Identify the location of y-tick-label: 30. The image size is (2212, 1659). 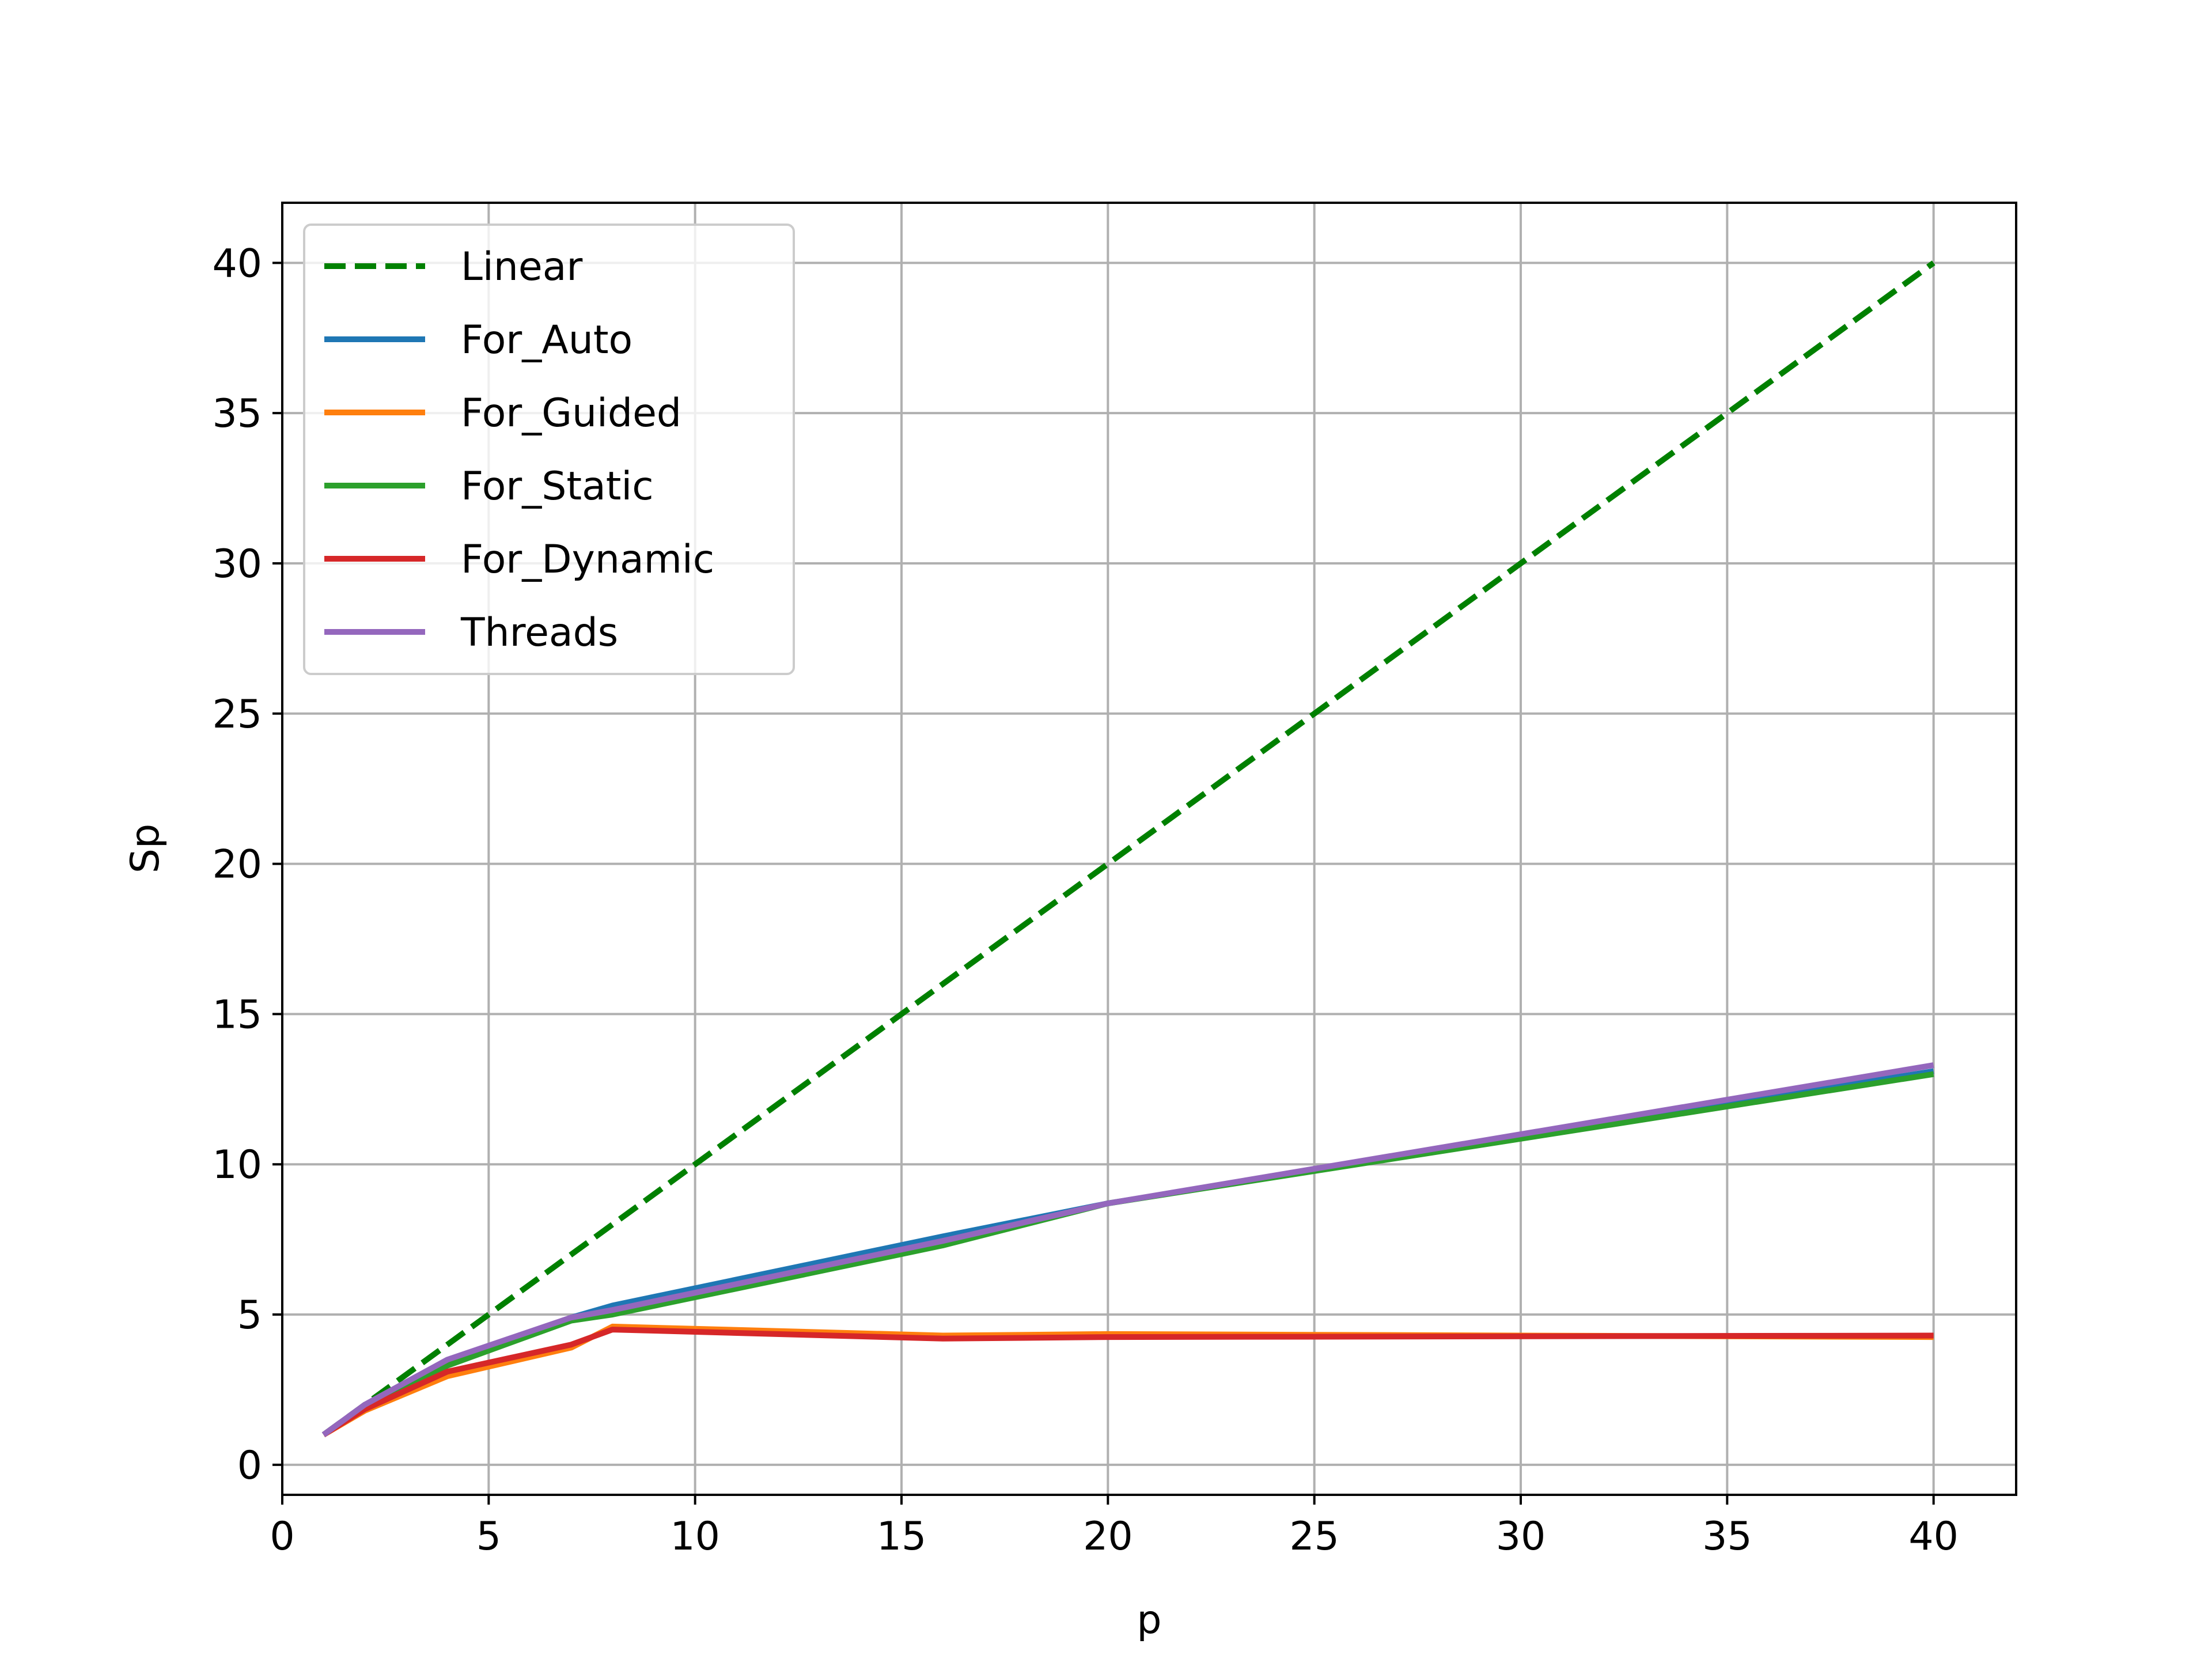
(237, 564).